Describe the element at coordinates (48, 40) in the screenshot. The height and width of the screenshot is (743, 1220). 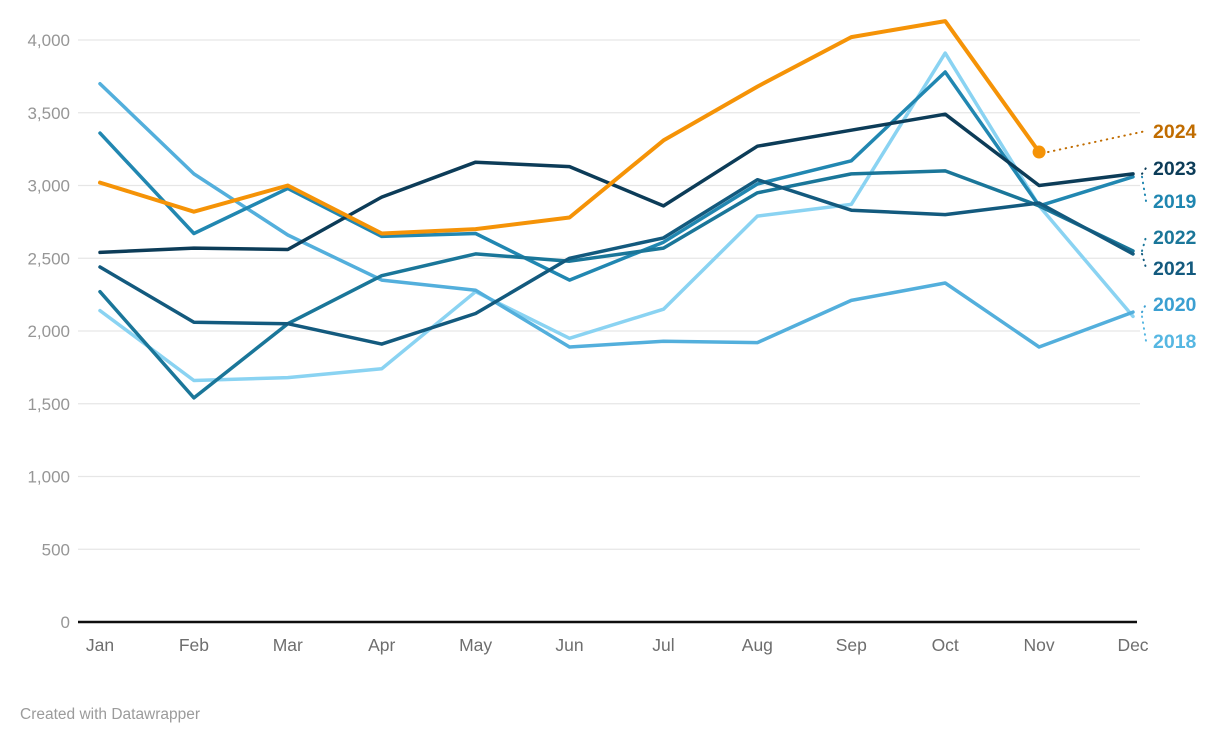
I see `y-tick-label: 4,000` at that location.